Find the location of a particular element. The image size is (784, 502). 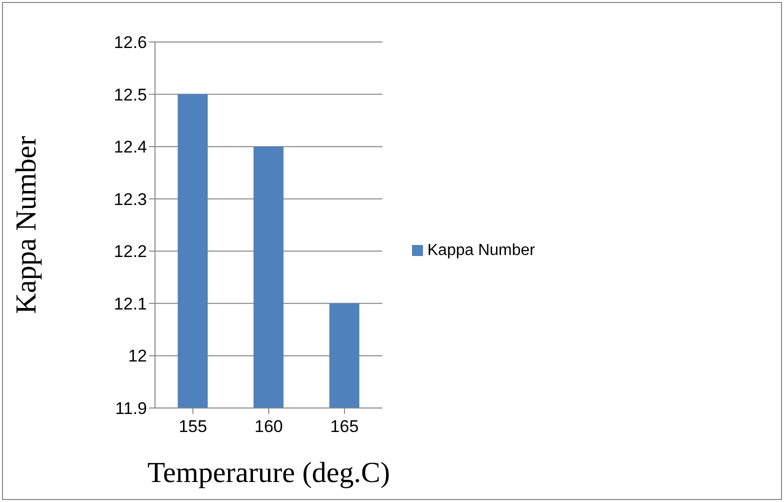

x-axis-title: Temperarure (deg.C) is located at coordinates (268, 473).